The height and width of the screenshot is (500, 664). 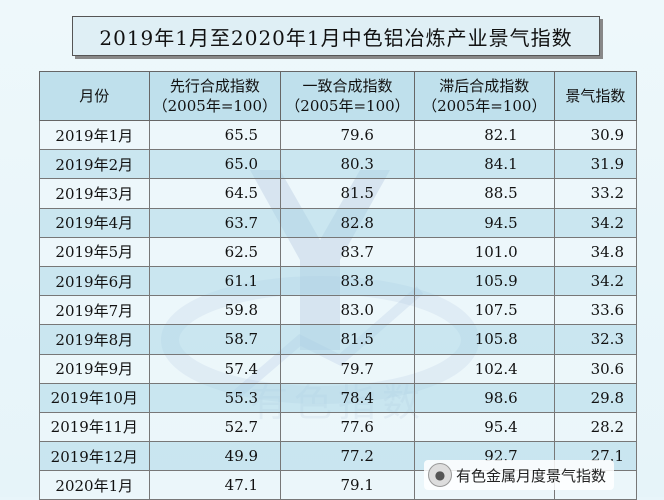 What do you see at coordinates (484, 368) in the screenshot?
I see `cell-lag: 102.4` at bounding box center [484, 368].